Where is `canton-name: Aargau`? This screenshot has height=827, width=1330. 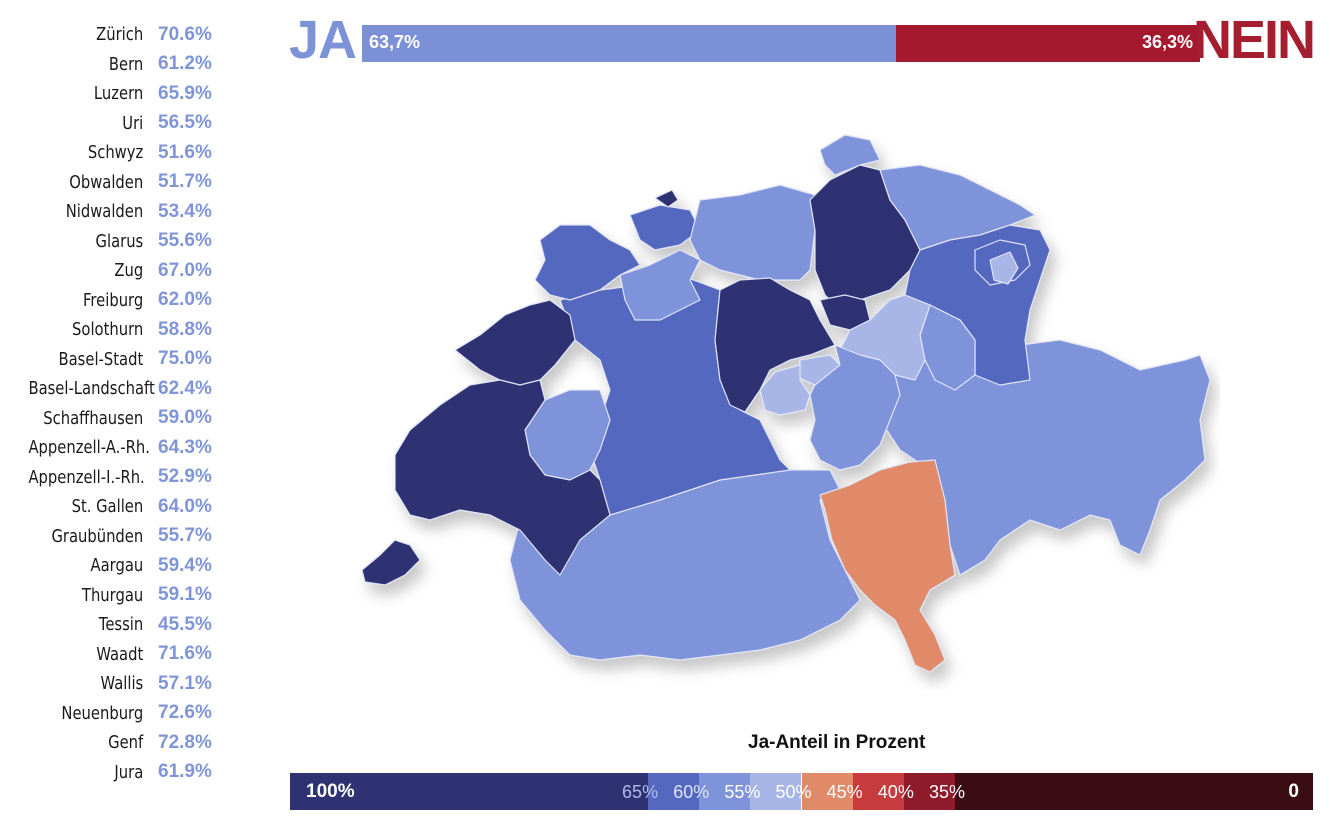
canton-name: Aargau is located at coordinates (117, 566).